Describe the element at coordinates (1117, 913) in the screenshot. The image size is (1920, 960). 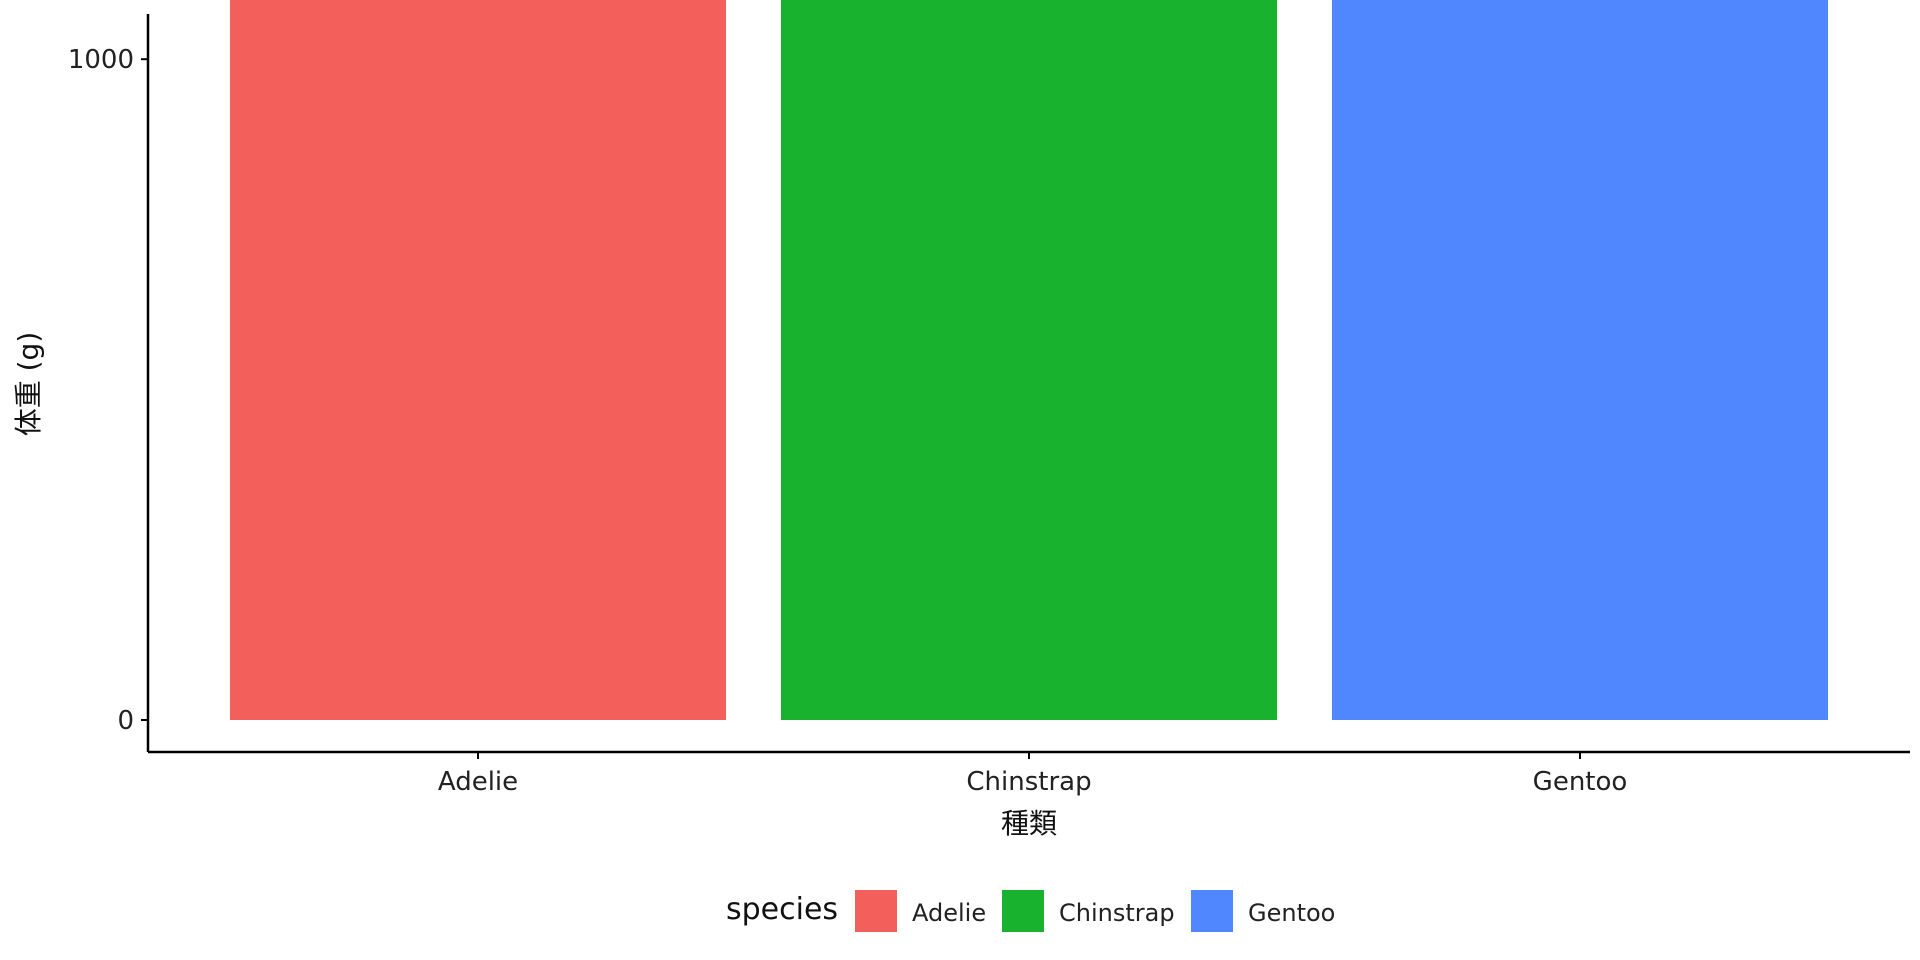
I see `legend-label-chinstrap: Chinstrap` at that location.